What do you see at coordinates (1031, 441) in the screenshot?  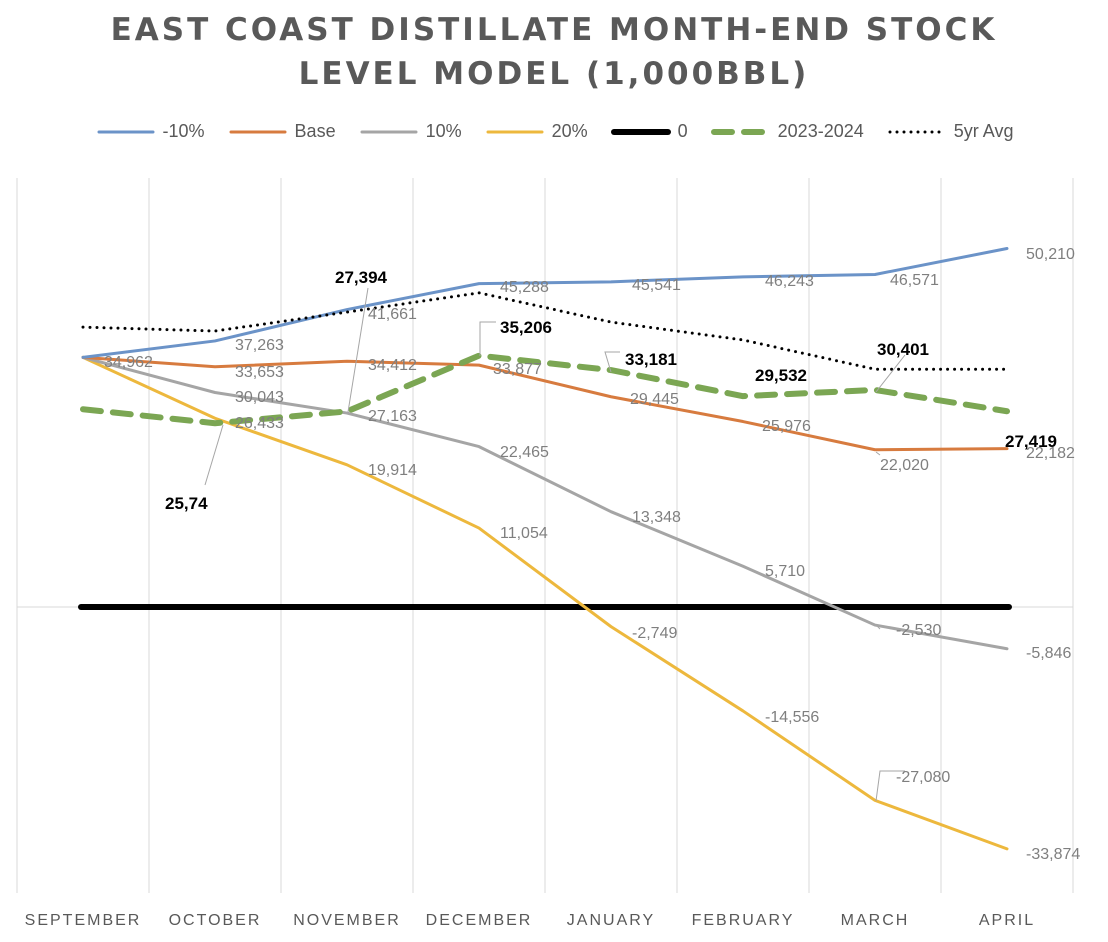 I see `data-label: 27,419` at bounding box center [1031, 441].